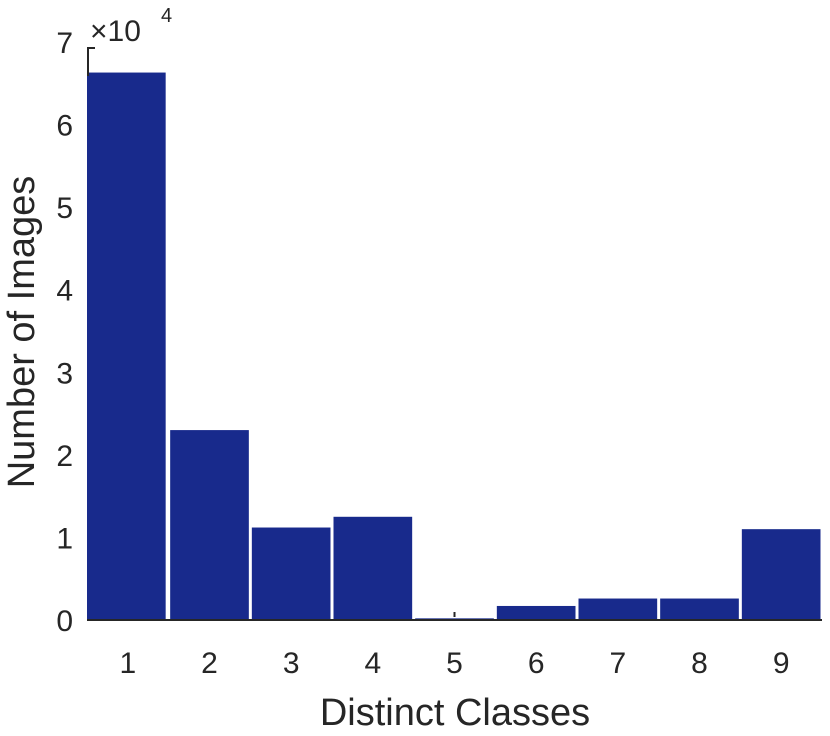  What do you see at coordinates (699, 663) in the screenshot?
I see `x-tick-label-8: 8` at bounding box center [699, 663].